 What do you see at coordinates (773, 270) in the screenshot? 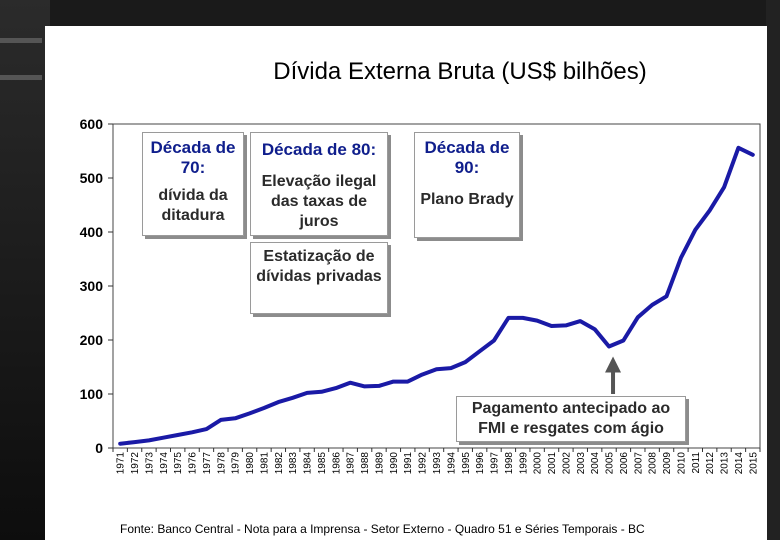
I see `slide-background-right` at bounding box center [773, 270].